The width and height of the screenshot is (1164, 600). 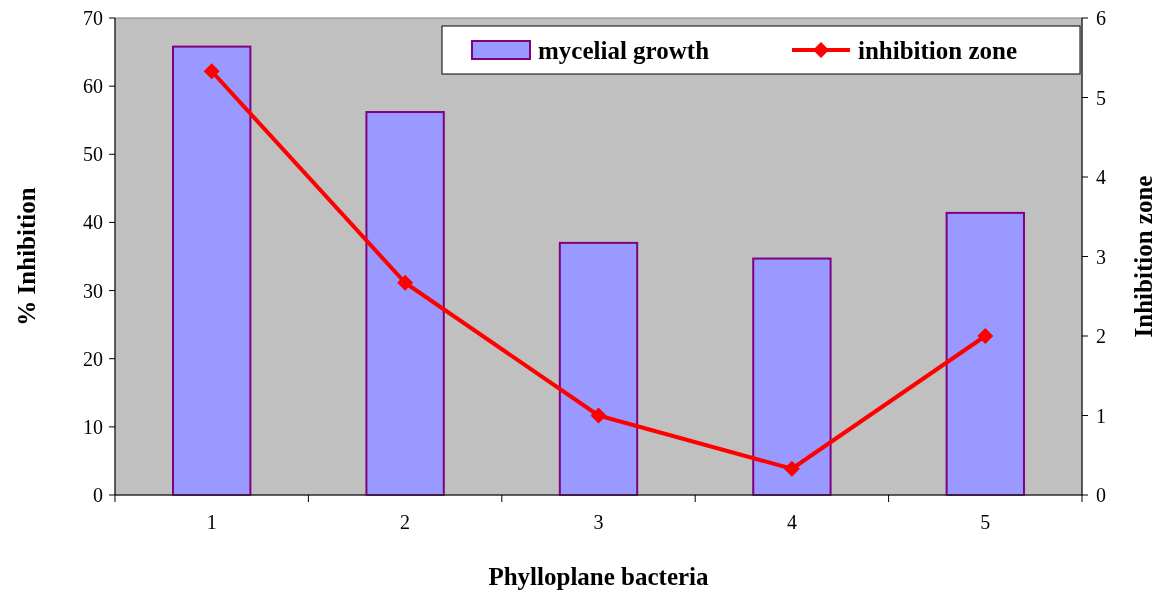 What do you see at coordinates (1101, 97) in the screenshot?
I see `y2-tick-label: 5` at bounding box center [1101, 97].